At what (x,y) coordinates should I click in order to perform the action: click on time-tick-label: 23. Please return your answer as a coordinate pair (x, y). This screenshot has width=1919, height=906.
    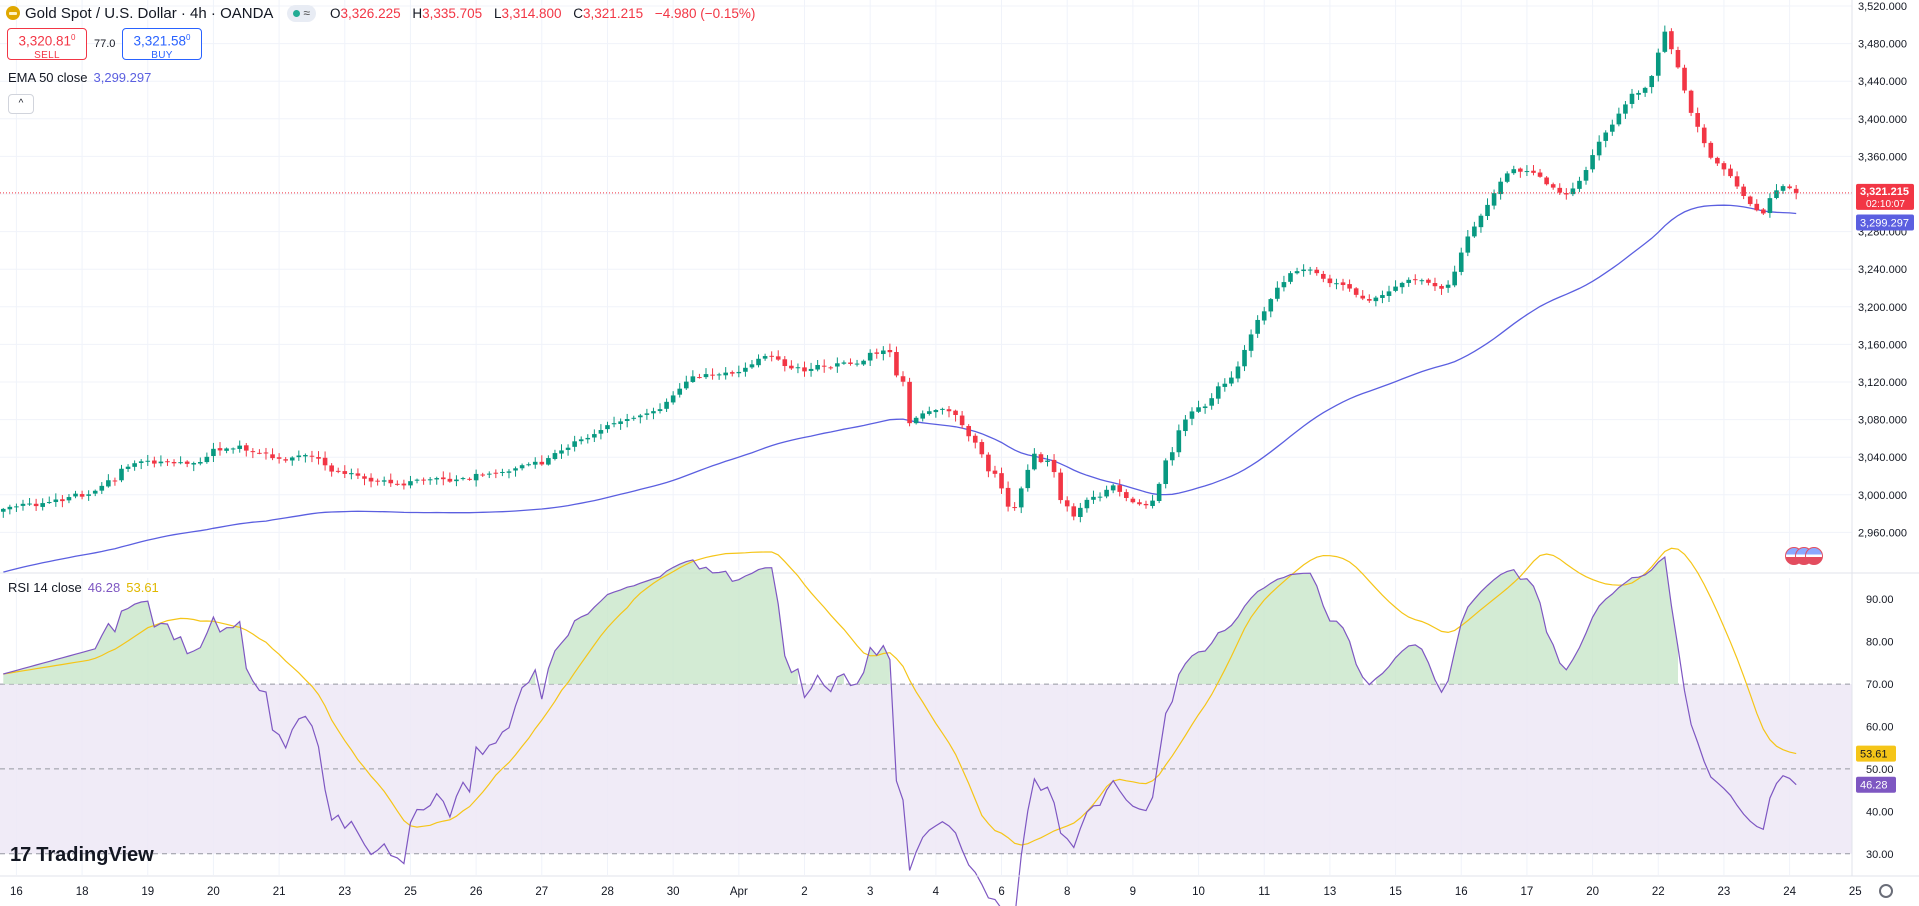
    Looking at the image, I should click on (344, 892).